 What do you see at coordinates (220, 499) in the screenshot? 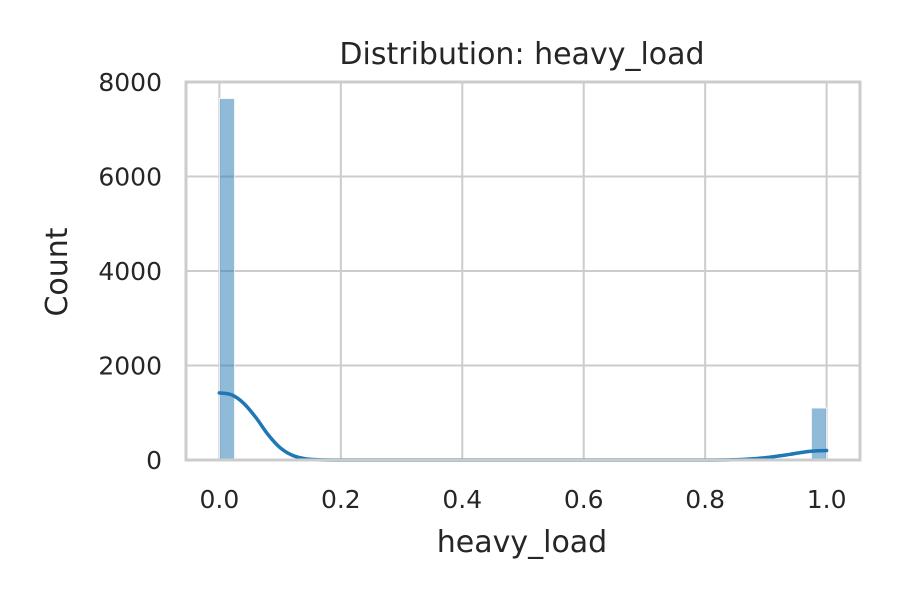
I see `x-tick-label: 0.0` at bounding box center [220, 499].